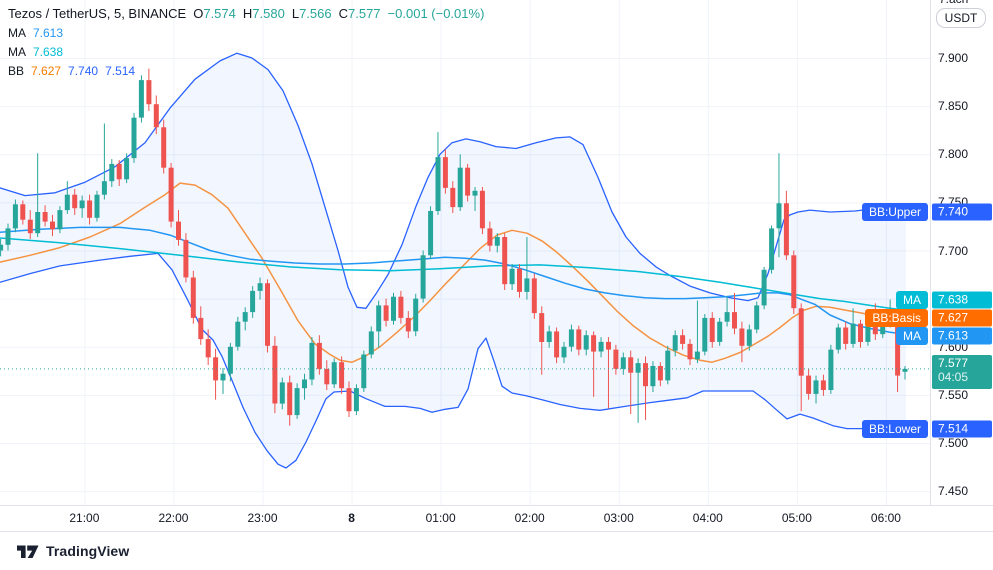  I want to click on indicator-row-ma-slow: MA 7.638, so click(36, 52).